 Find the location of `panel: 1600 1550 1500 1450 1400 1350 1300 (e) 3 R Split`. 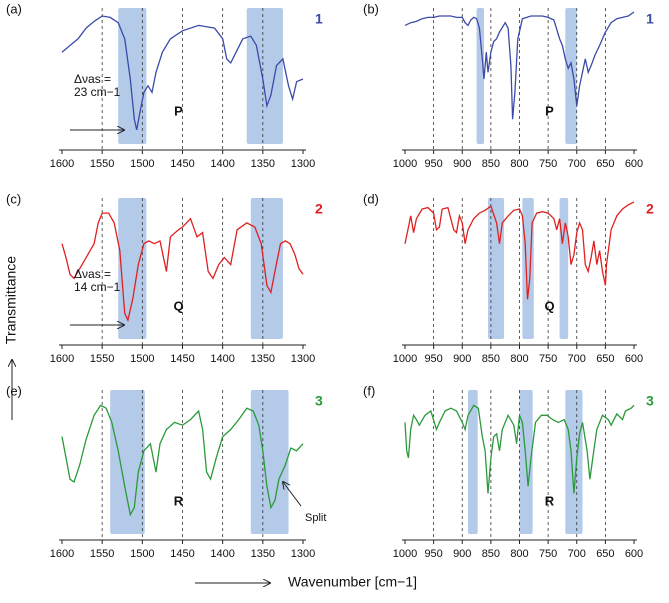

panel: 1600 1550 1500 1450 1400 1350 1300 (e) 3 R Split is located at coordinates (166, 471).